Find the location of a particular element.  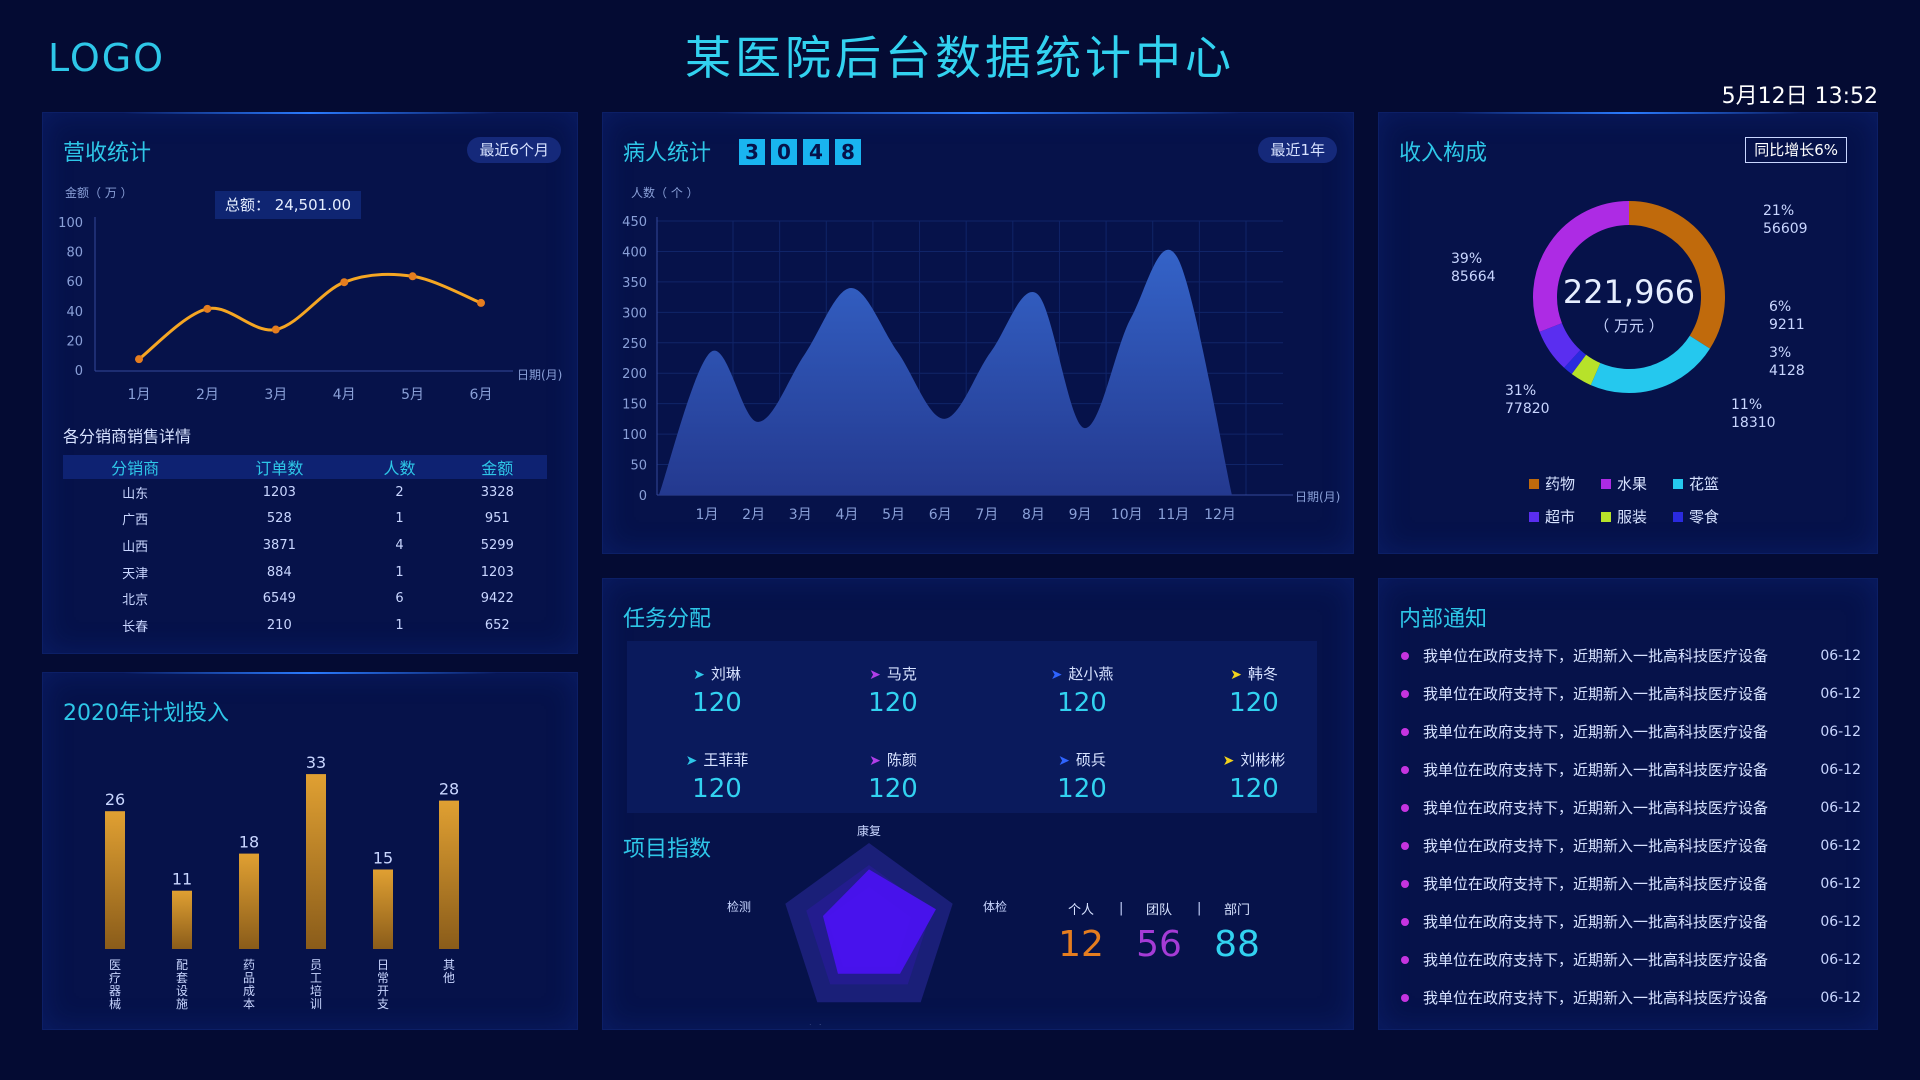

donut-slice-服装 is located at coordinates (1586, 370).